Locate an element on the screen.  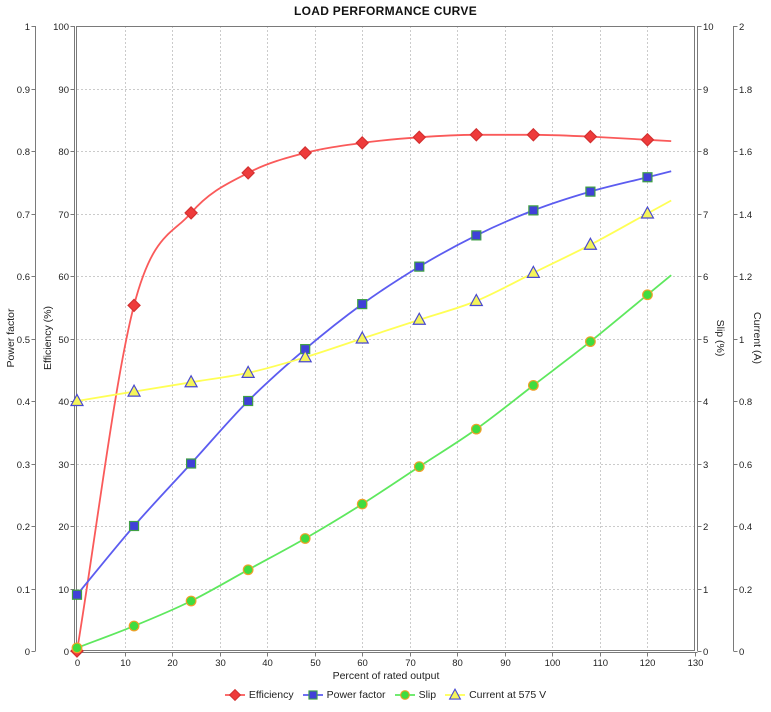
svg-text: 110 is located at coordinates (600, 663).